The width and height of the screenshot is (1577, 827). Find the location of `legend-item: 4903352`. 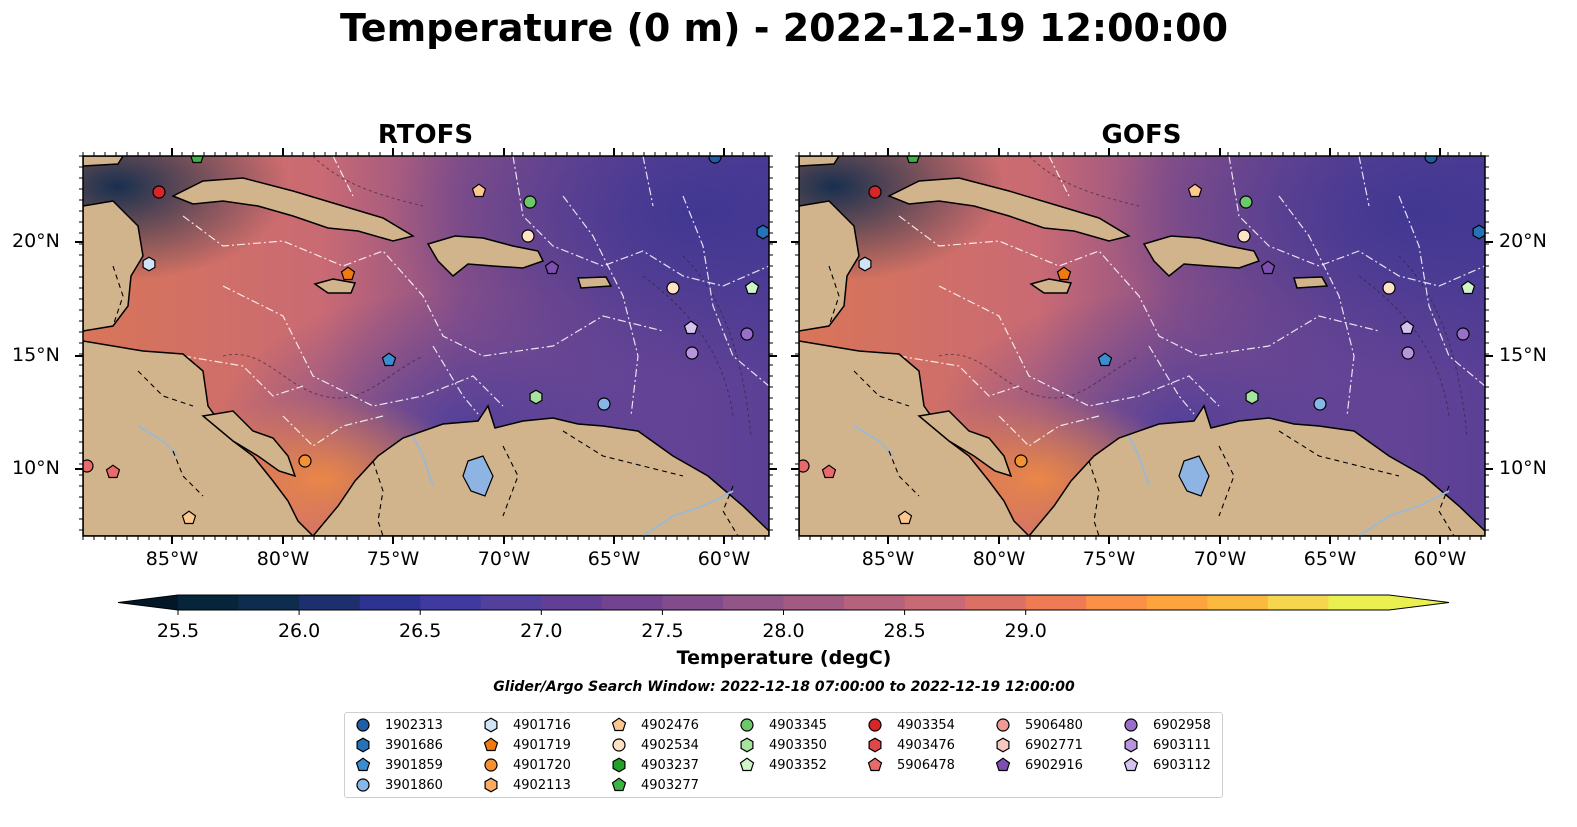

legend-item: 4903352 is located at coordinates (783, 765).